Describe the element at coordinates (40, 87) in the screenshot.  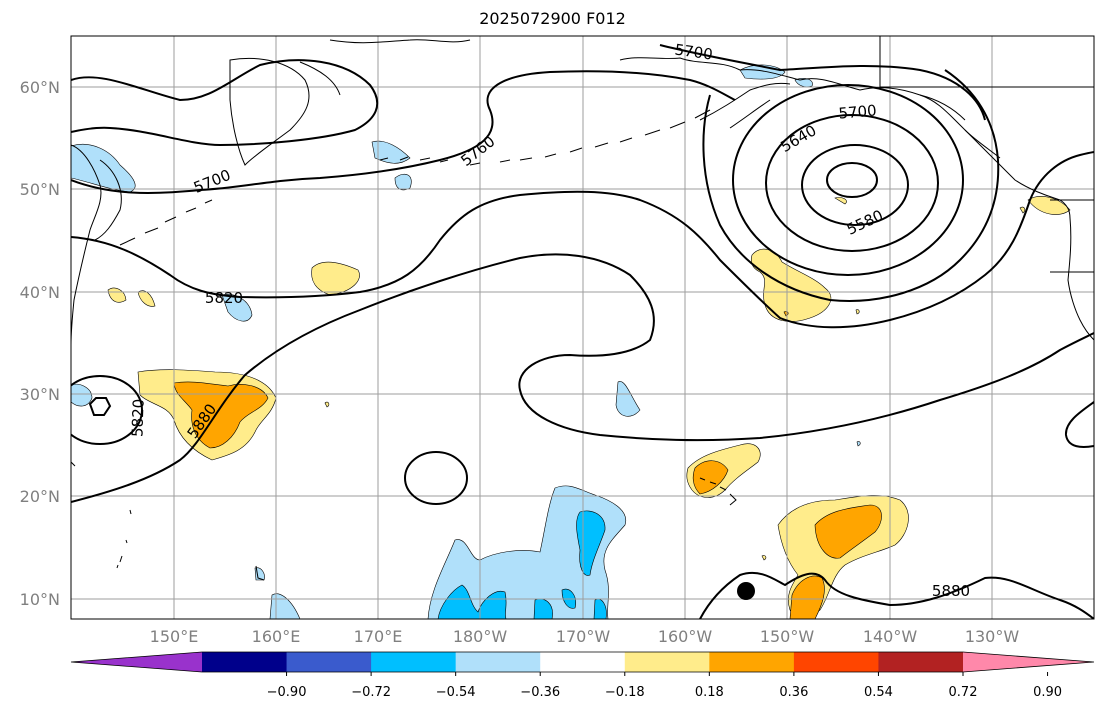
I see `lat-label: 60°N` at that location.